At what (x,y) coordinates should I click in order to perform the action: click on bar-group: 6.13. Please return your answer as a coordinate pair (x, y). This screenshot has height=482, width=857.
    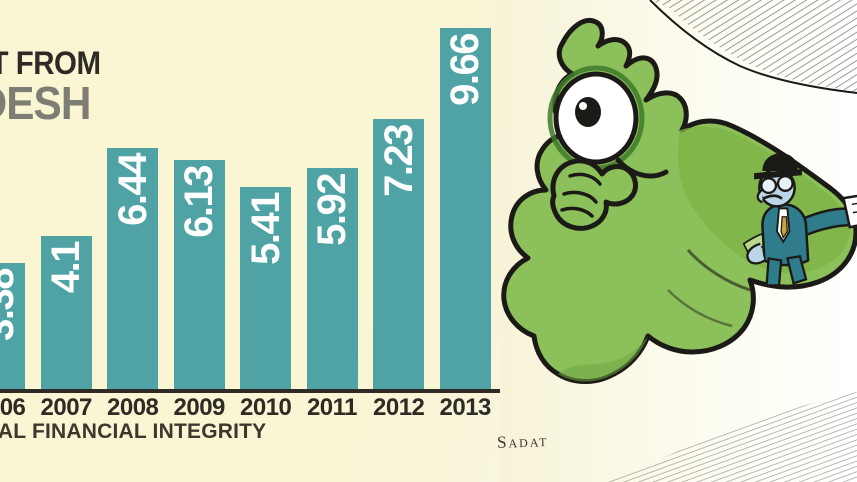
    Looking at the image, I should click on (199, 195).